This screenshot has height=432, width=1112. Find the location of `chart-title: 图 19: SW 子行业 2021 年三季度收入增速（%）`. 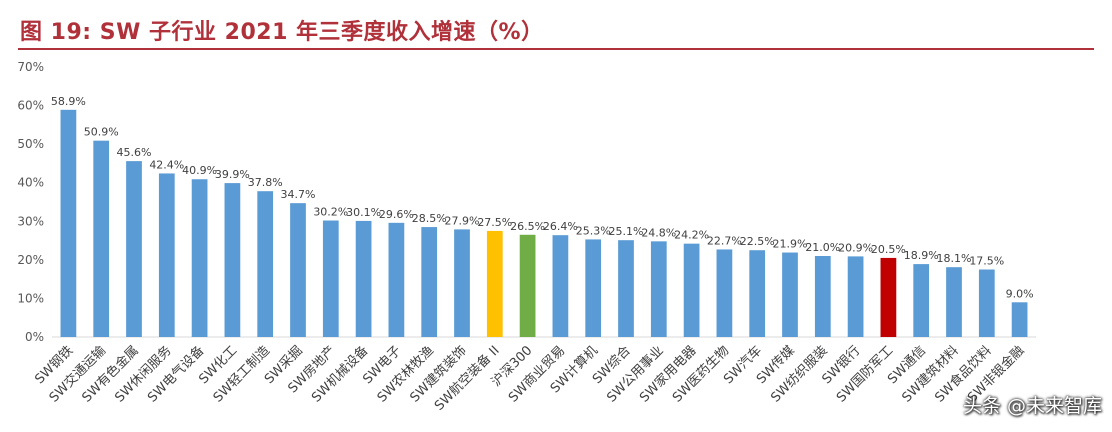

chart-title: 图 19: SW 子行业 2021 年三季度收入增速（%） is located at coordinates (282, 32).